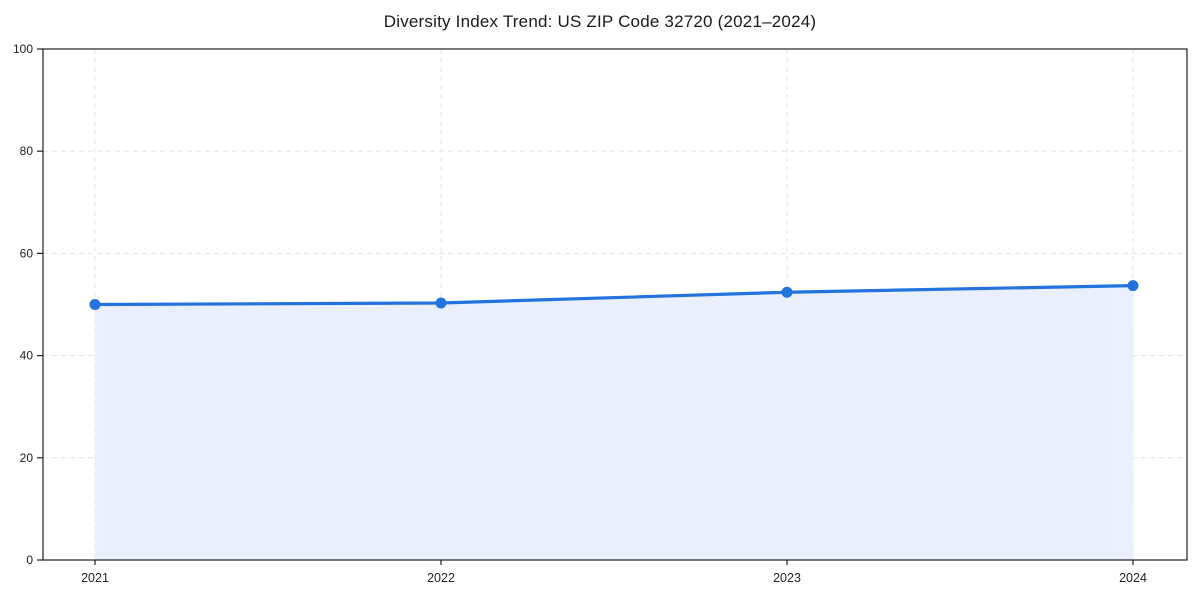 This screenshot has width=1200, height=600. Describe the element at coordinates (27, 253) in the screenshot. I see `y-axis-tick-label: 60` at that location.